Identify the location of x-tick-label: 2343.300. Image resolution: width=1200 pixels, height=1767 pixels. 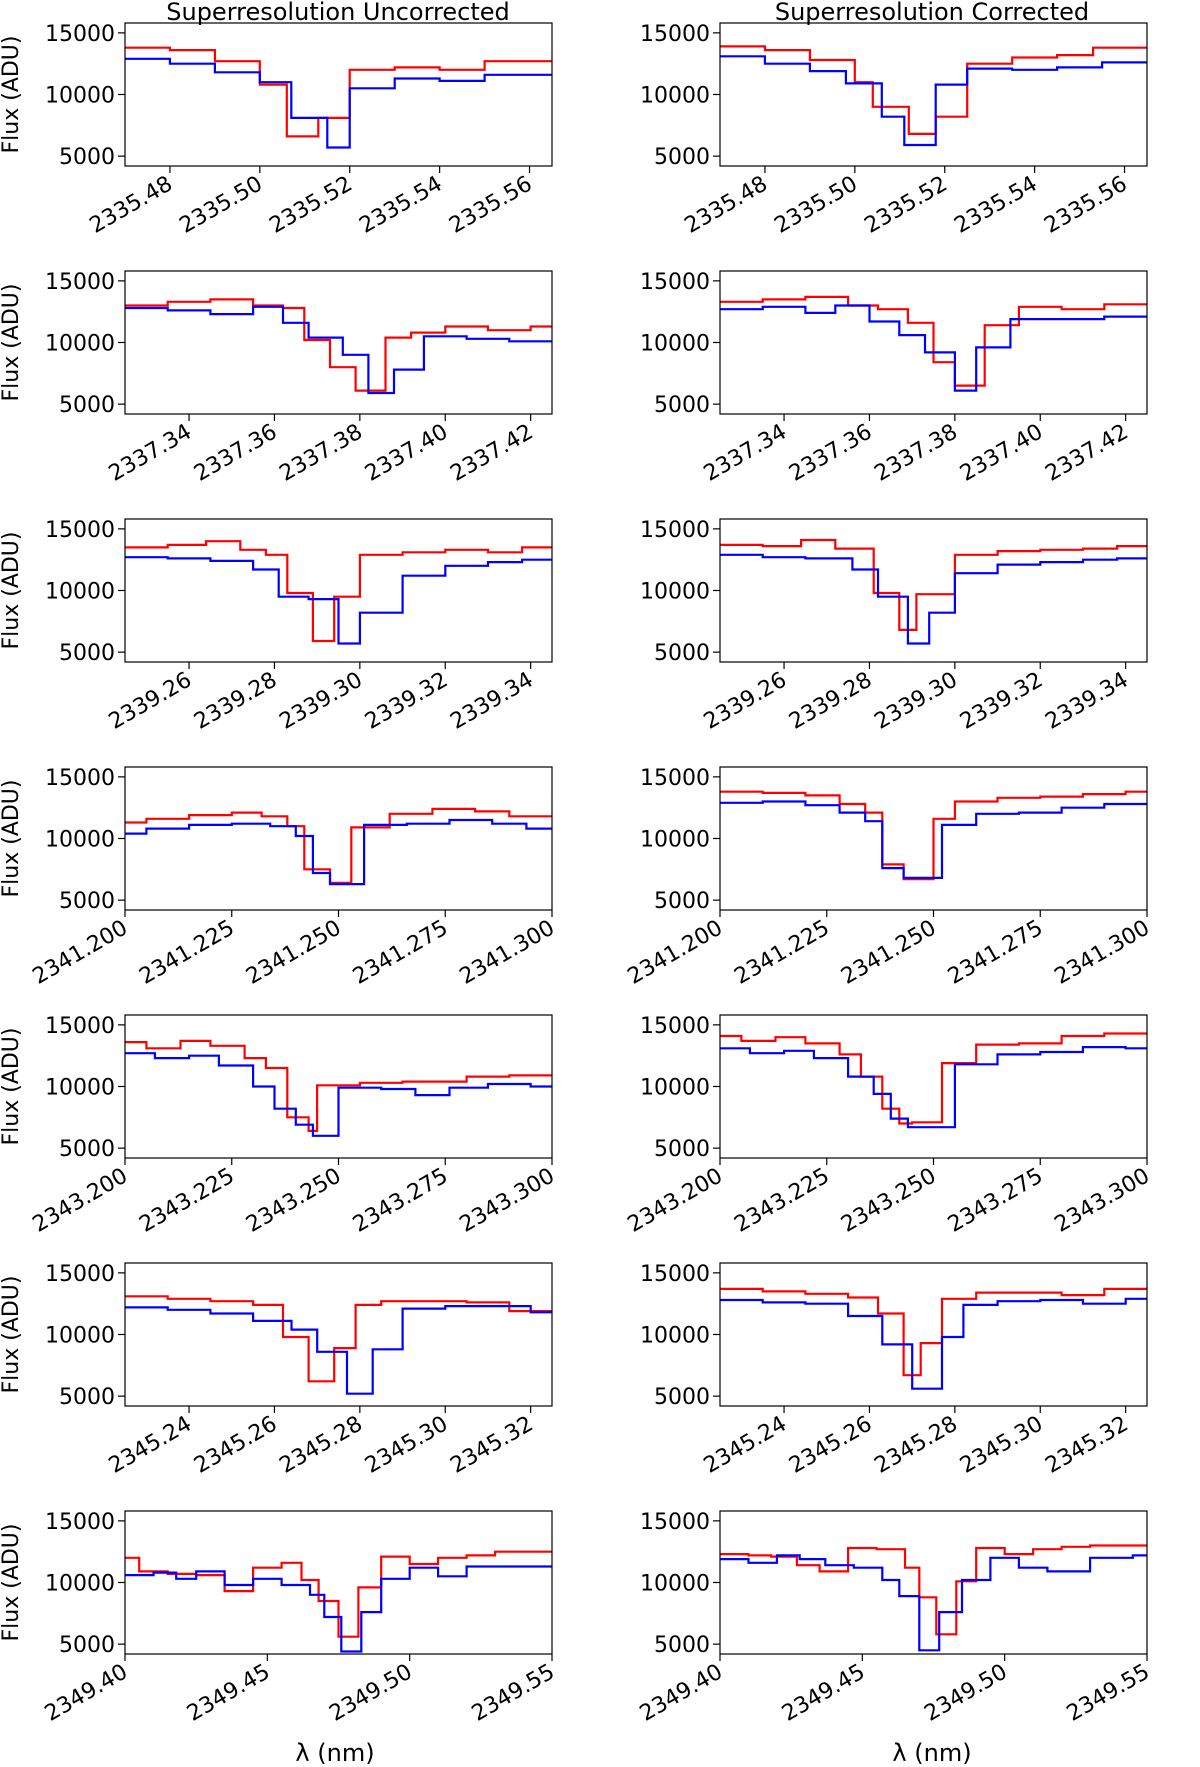
(1102, 1201).